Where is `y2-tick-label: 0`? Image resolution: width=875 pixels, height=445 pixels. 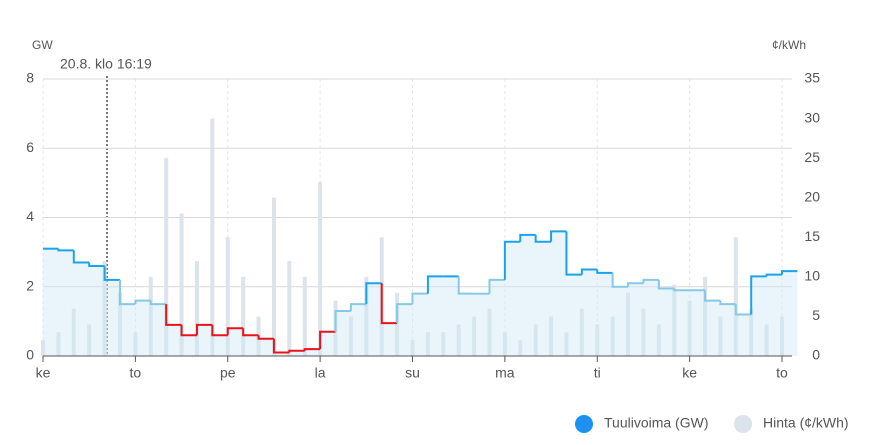
y2-tick-label: 0 is located at coordinates (816, 355).